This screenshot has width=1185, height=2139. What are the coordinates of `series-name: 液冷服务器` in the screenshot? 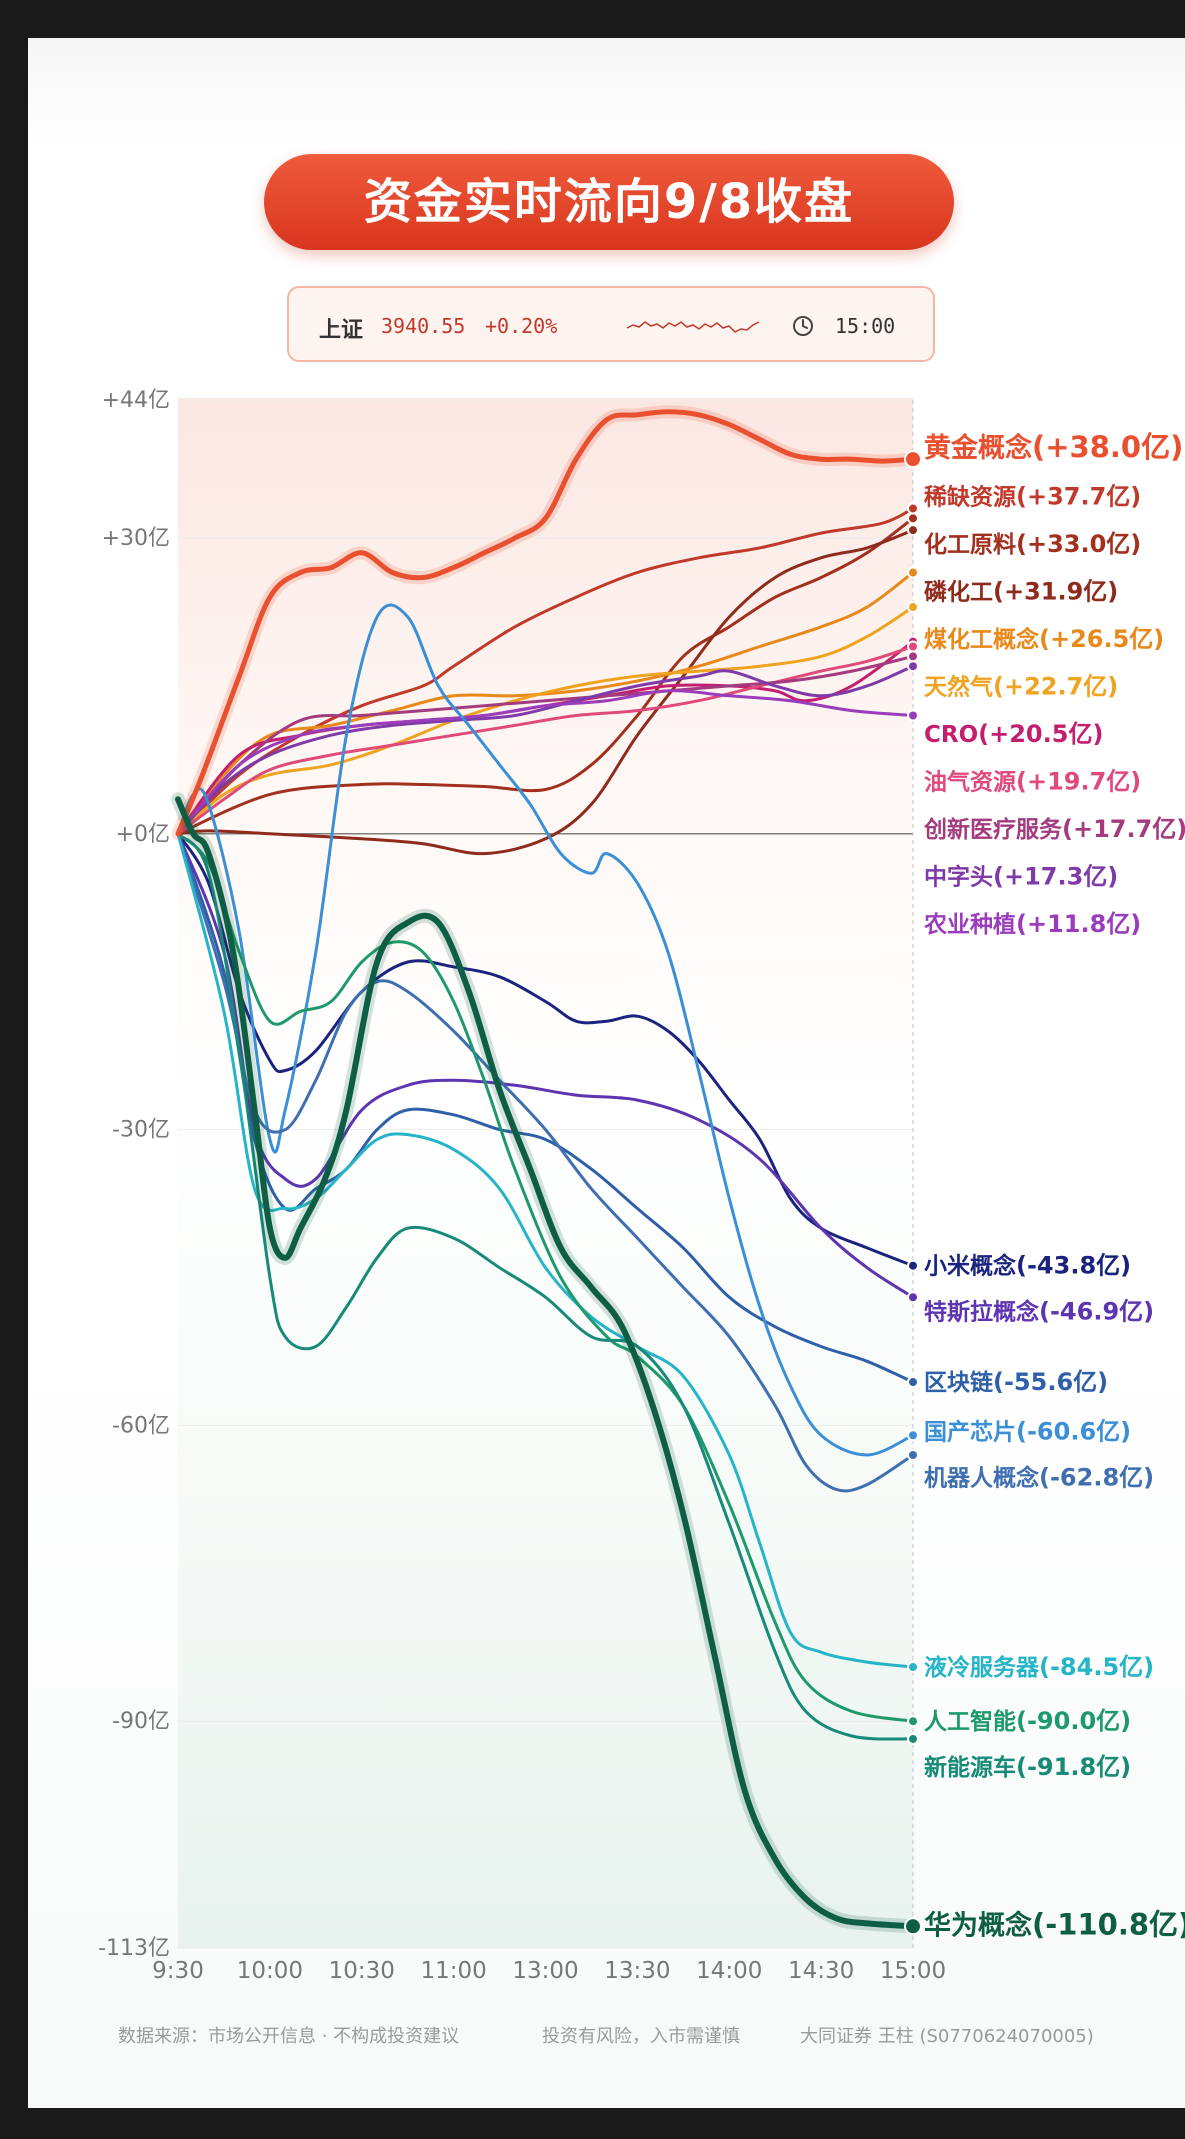 It's located at (982, 1667).